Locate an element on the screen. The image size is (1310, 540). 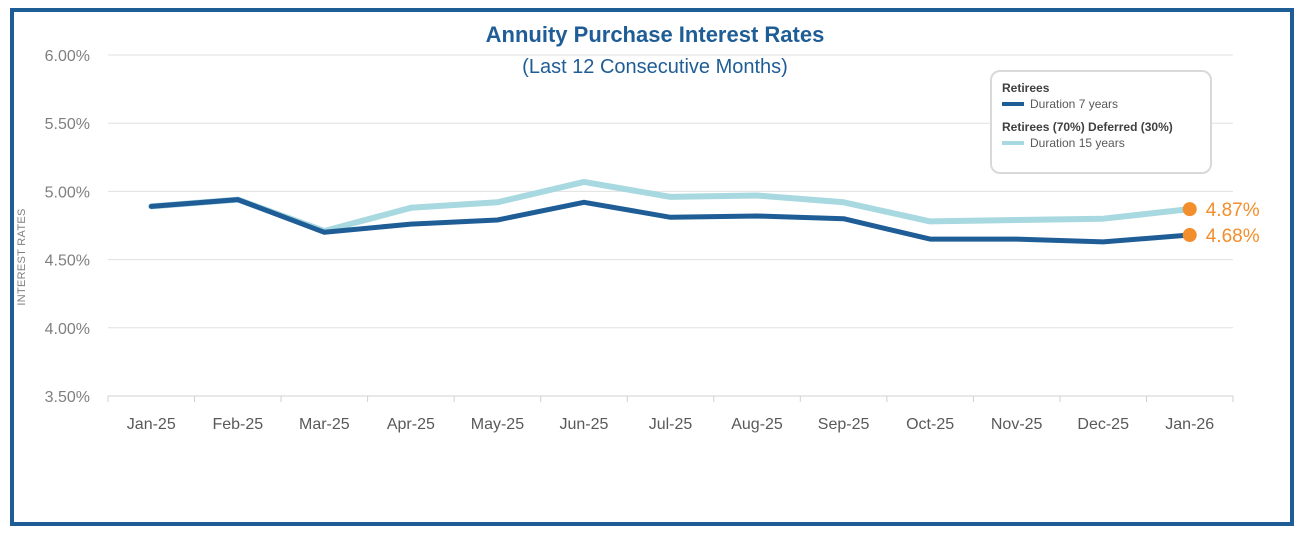
legend-group-title: Retirees (70%) Deferred (30%) is located at coordinates (1087, 127).